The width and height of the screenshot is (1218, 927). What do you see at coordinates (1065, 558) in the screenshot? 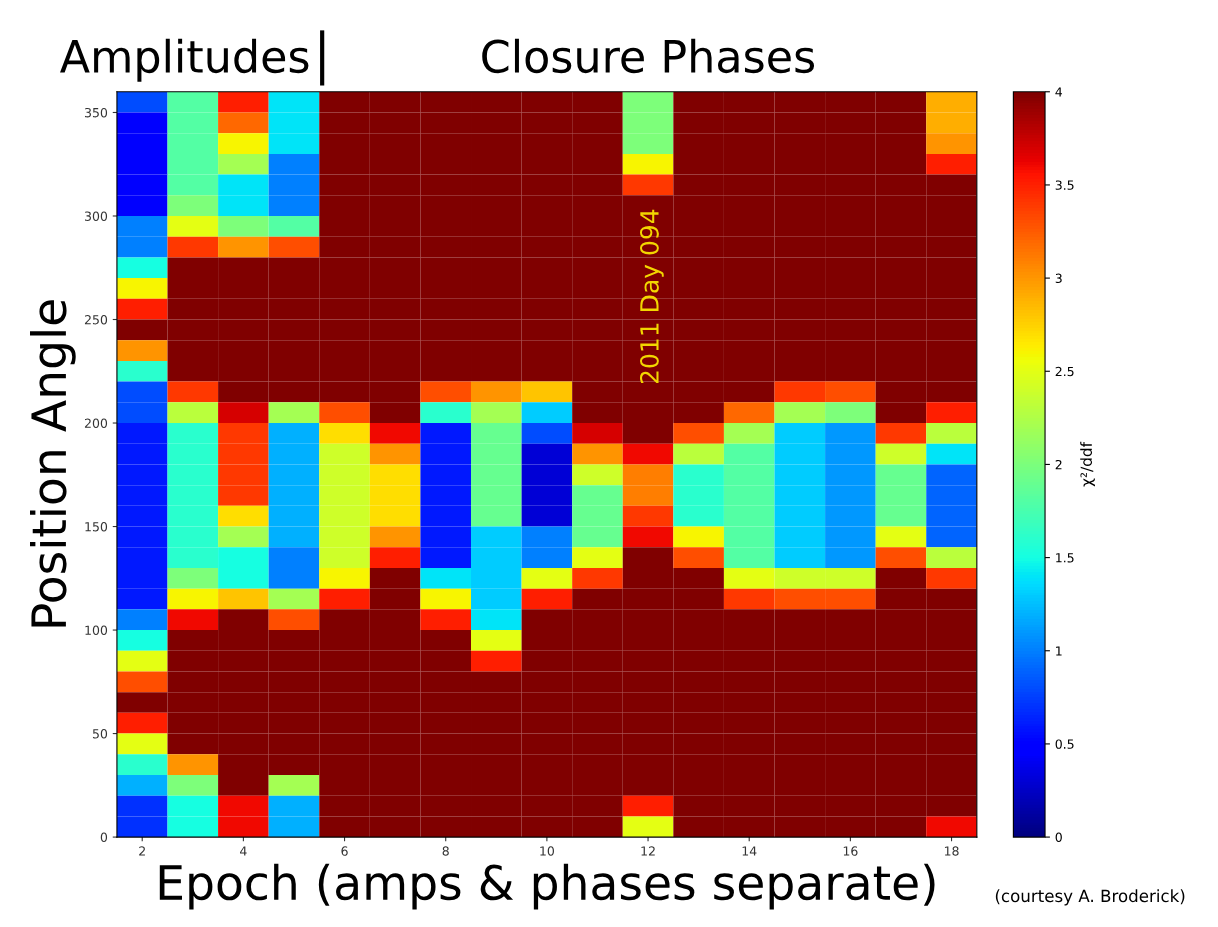
I see `color-bar-label: 1.5` at bounding box center [1065, 558].